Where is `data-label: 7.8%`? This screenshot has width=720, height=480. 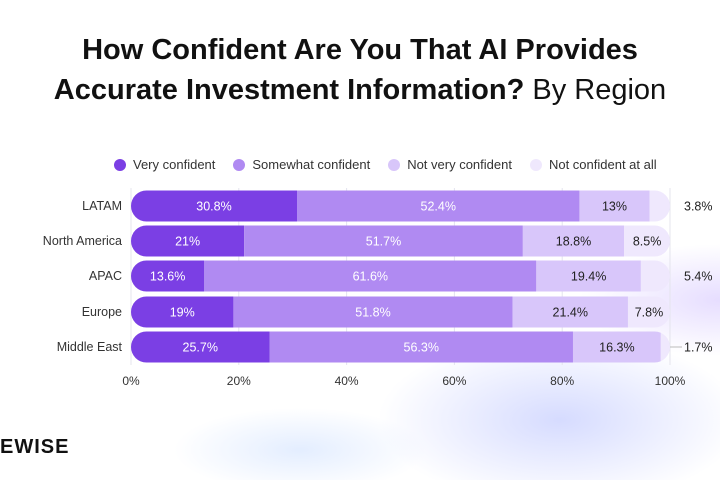 data-label: 7.8% is located at coordinates (649, 313).